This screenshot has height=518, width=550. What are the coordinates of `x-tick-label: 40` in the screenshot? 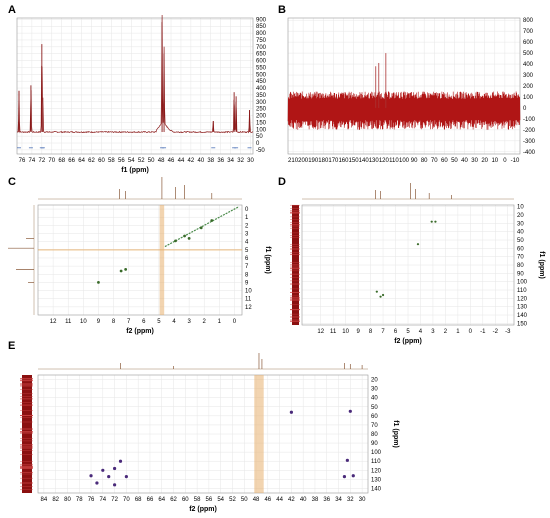 It's located at (303, 500).